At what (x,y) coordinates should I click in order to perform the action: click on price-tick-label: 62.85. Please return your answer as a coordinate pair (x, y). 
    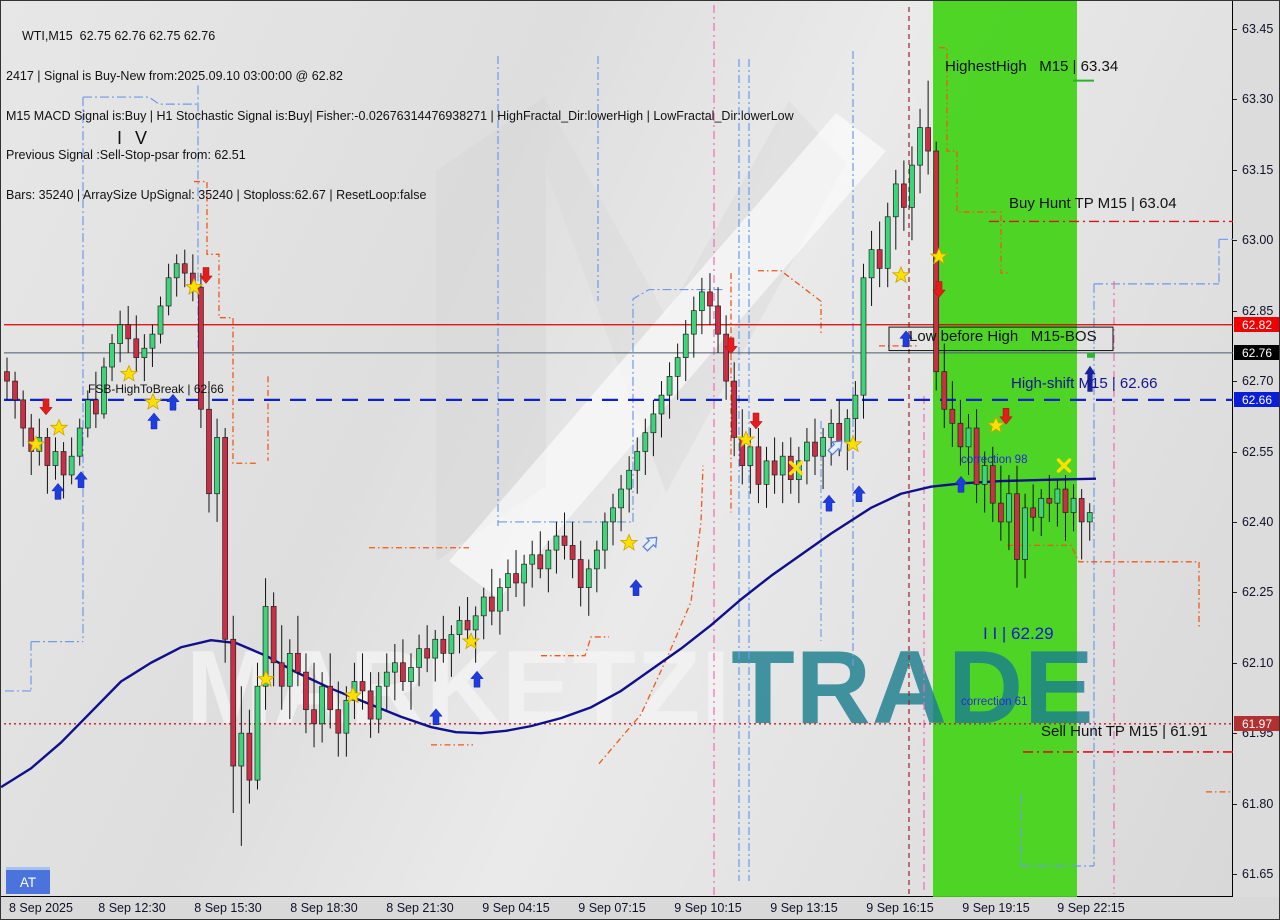
    Looking at the image, I should click on (1258, 310).